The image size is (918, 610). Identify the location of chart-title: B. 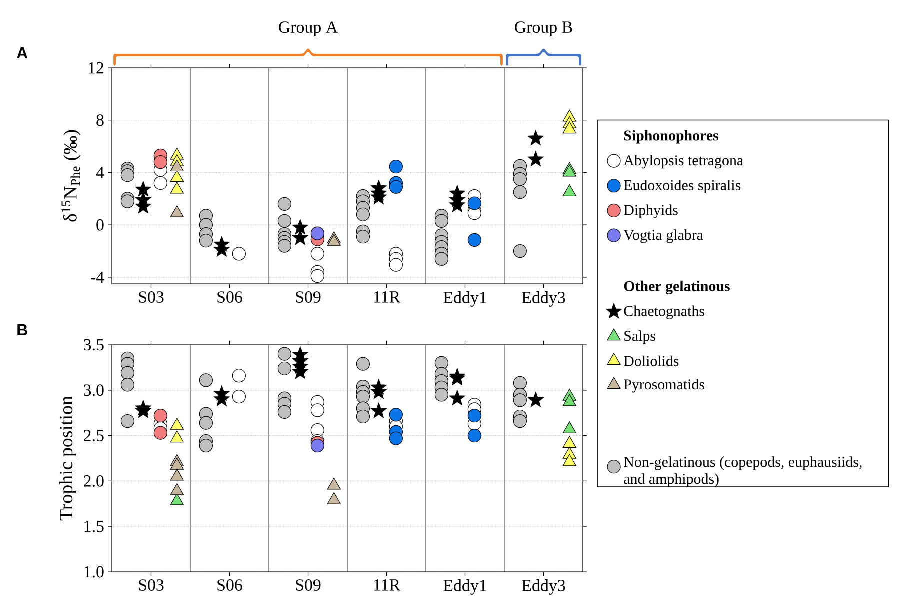
(23, 330).